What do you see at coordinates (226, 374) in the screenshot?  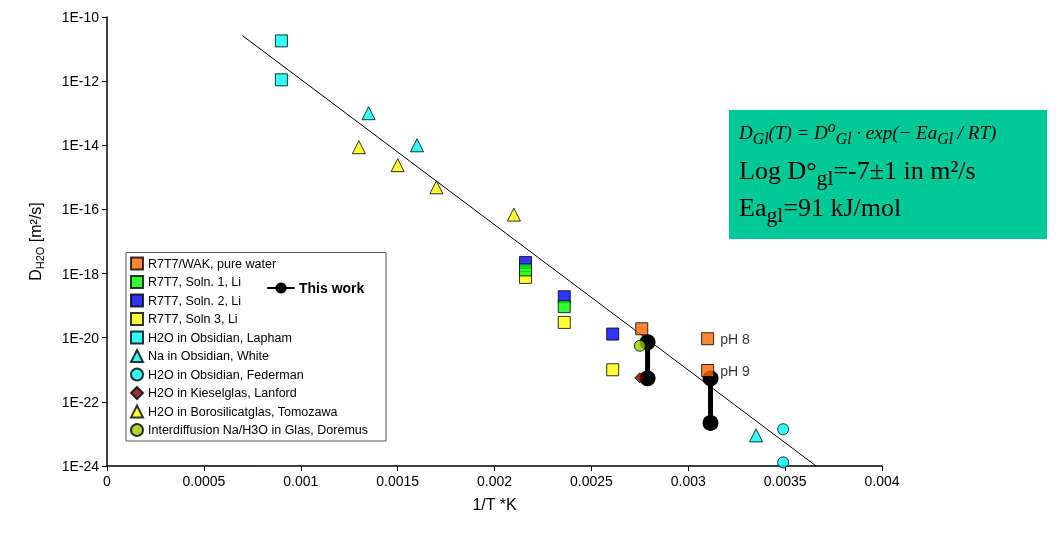 I see `legend-label: H2O in Obsidian, Federman` at bounding box center [226, 374].